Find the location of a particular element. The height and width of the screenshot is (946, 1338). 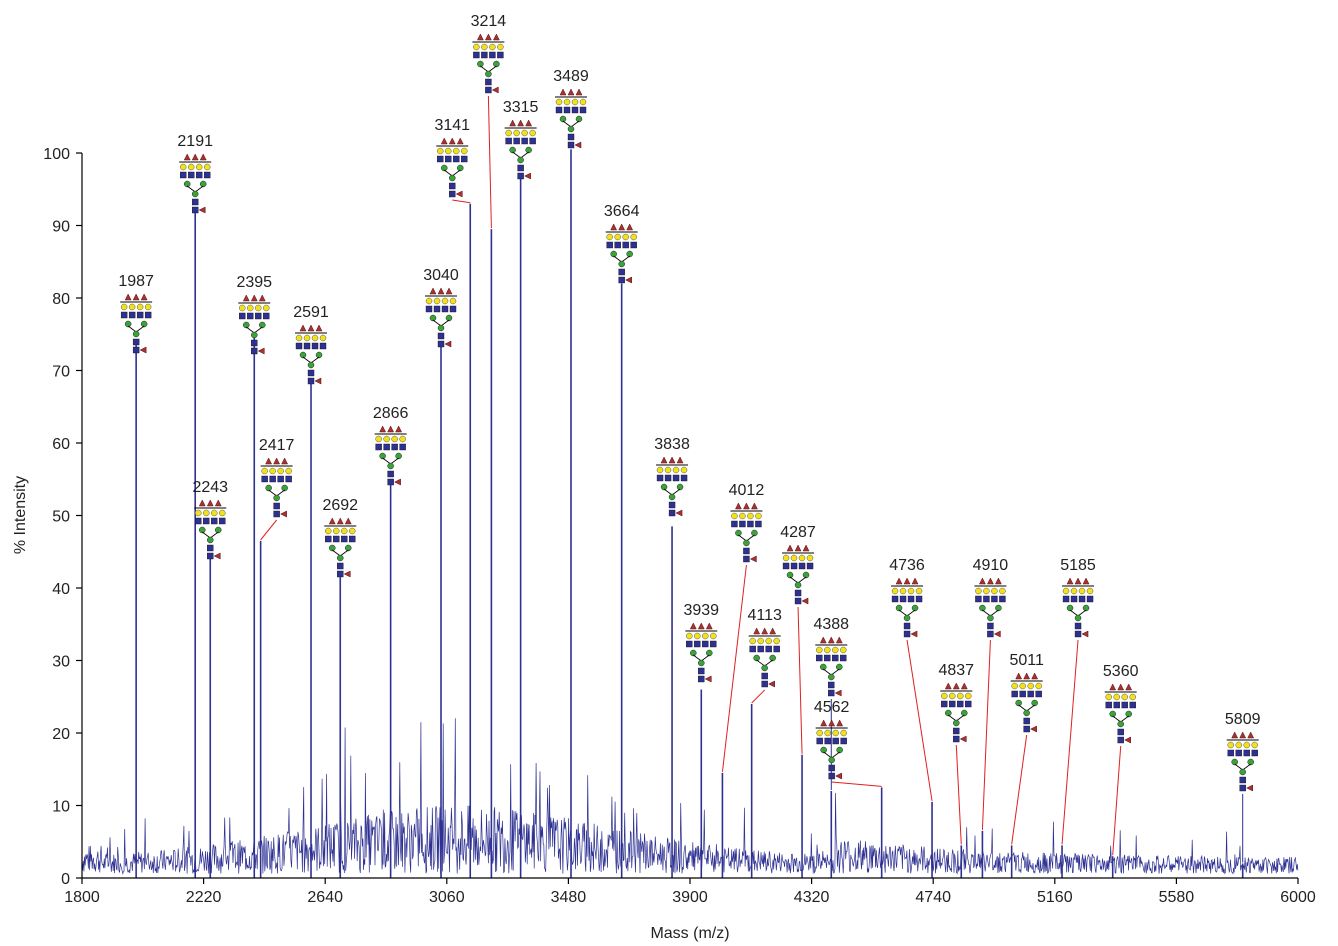

peak-label: 3939 is located at coordinates (701, 610).